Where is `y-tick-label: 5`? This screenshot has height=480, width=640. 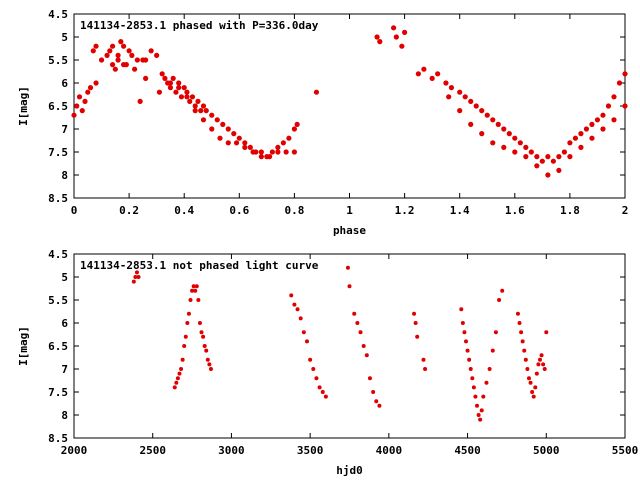 y-tick-label: 5 is located at coordinates (64, 37).